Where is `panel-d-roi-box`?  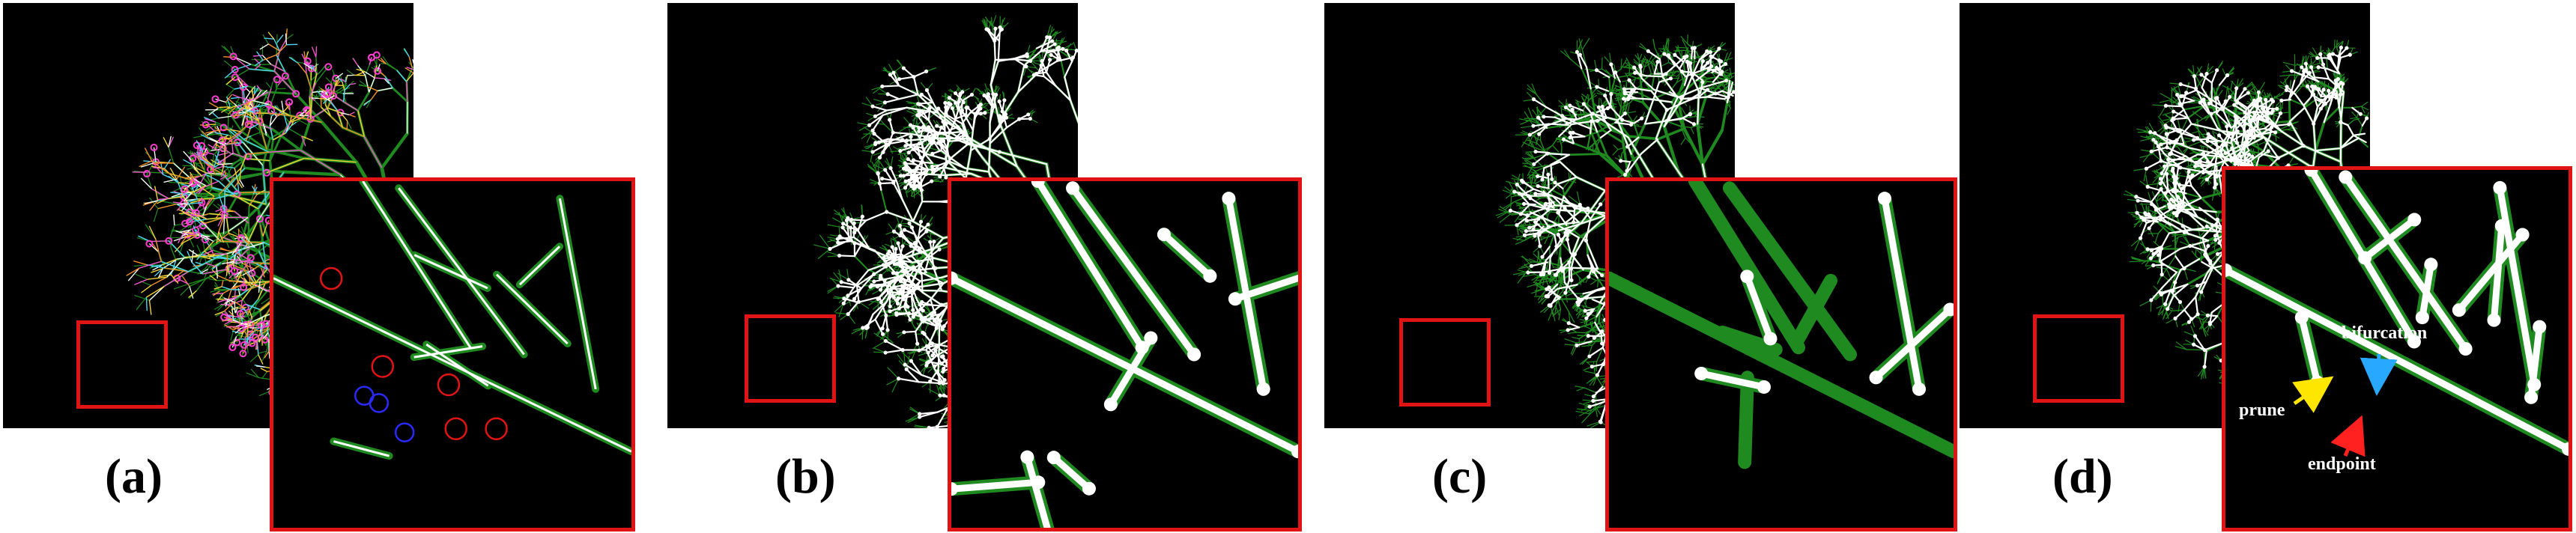
panel-d-roi-box is located at coordinates (2078, 358).